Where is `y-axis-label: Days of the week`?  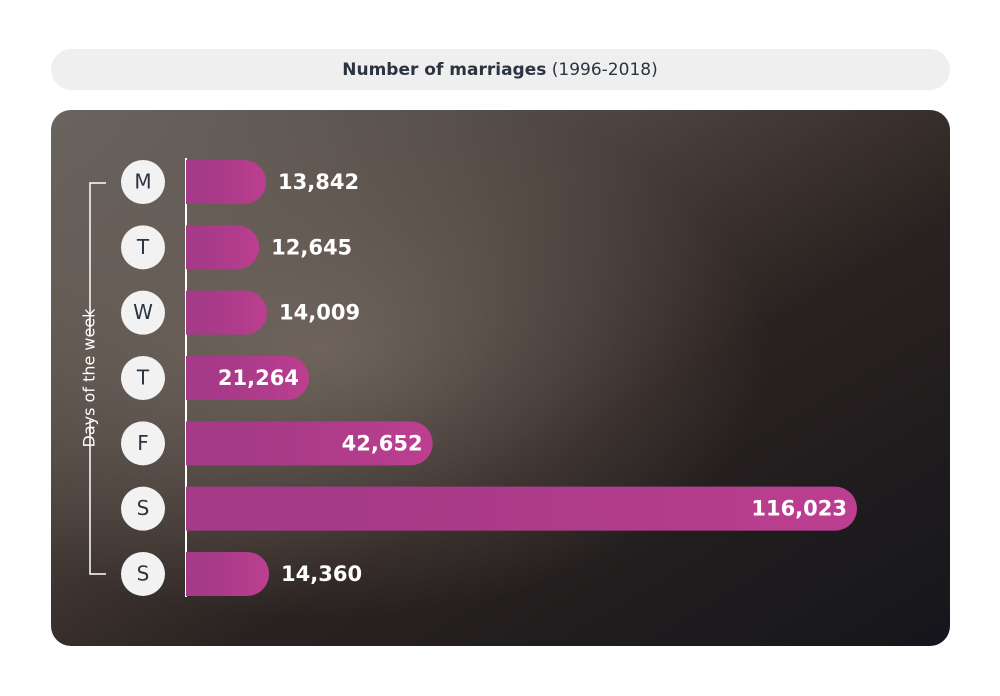 y-axis-label: Days of the week is located at coordinates (89, 378).